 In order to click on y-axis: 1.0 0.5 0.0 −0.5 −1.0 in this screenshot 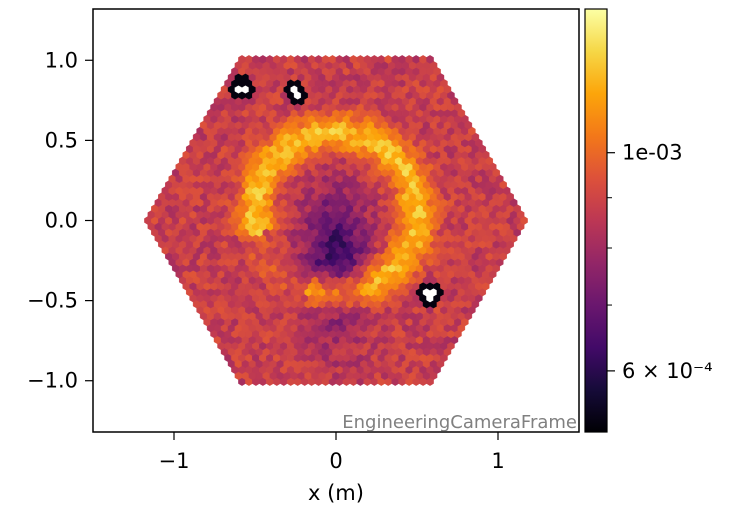, I will do `click(60, 220)`.